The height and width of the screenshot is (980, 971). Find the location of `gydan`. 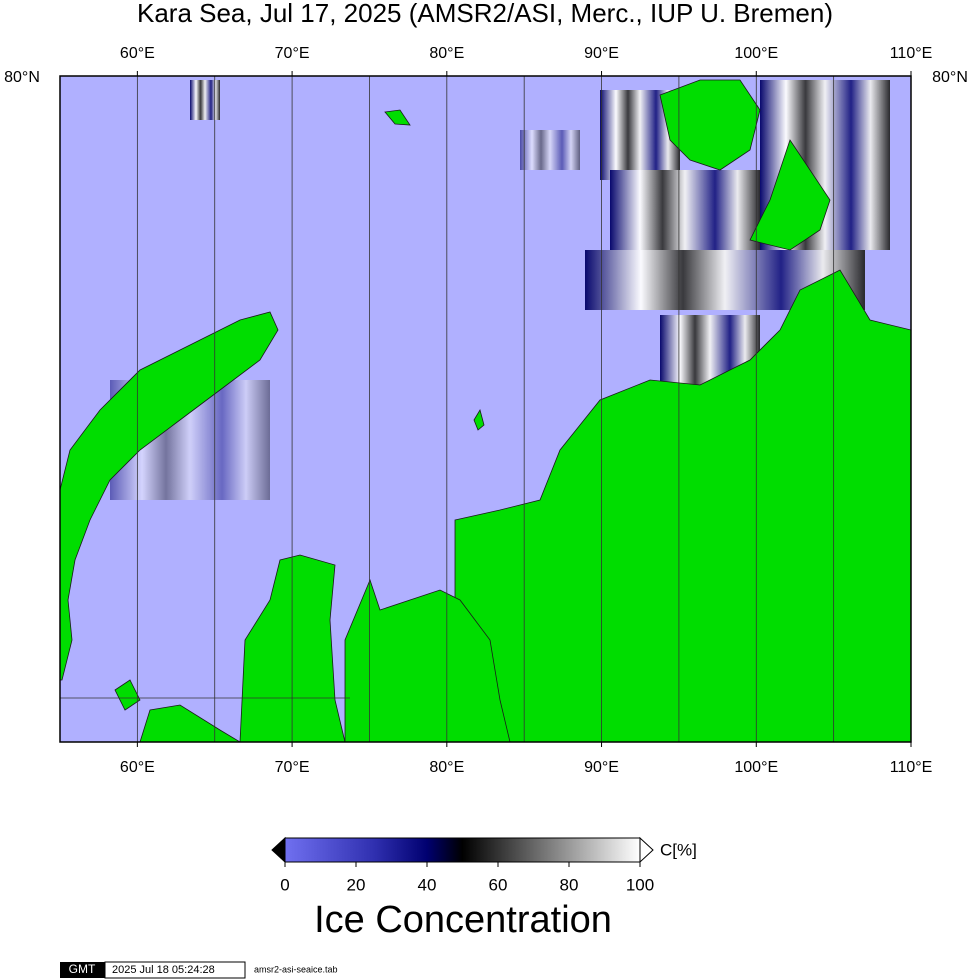

gydan is located at coordinates (427, 660).